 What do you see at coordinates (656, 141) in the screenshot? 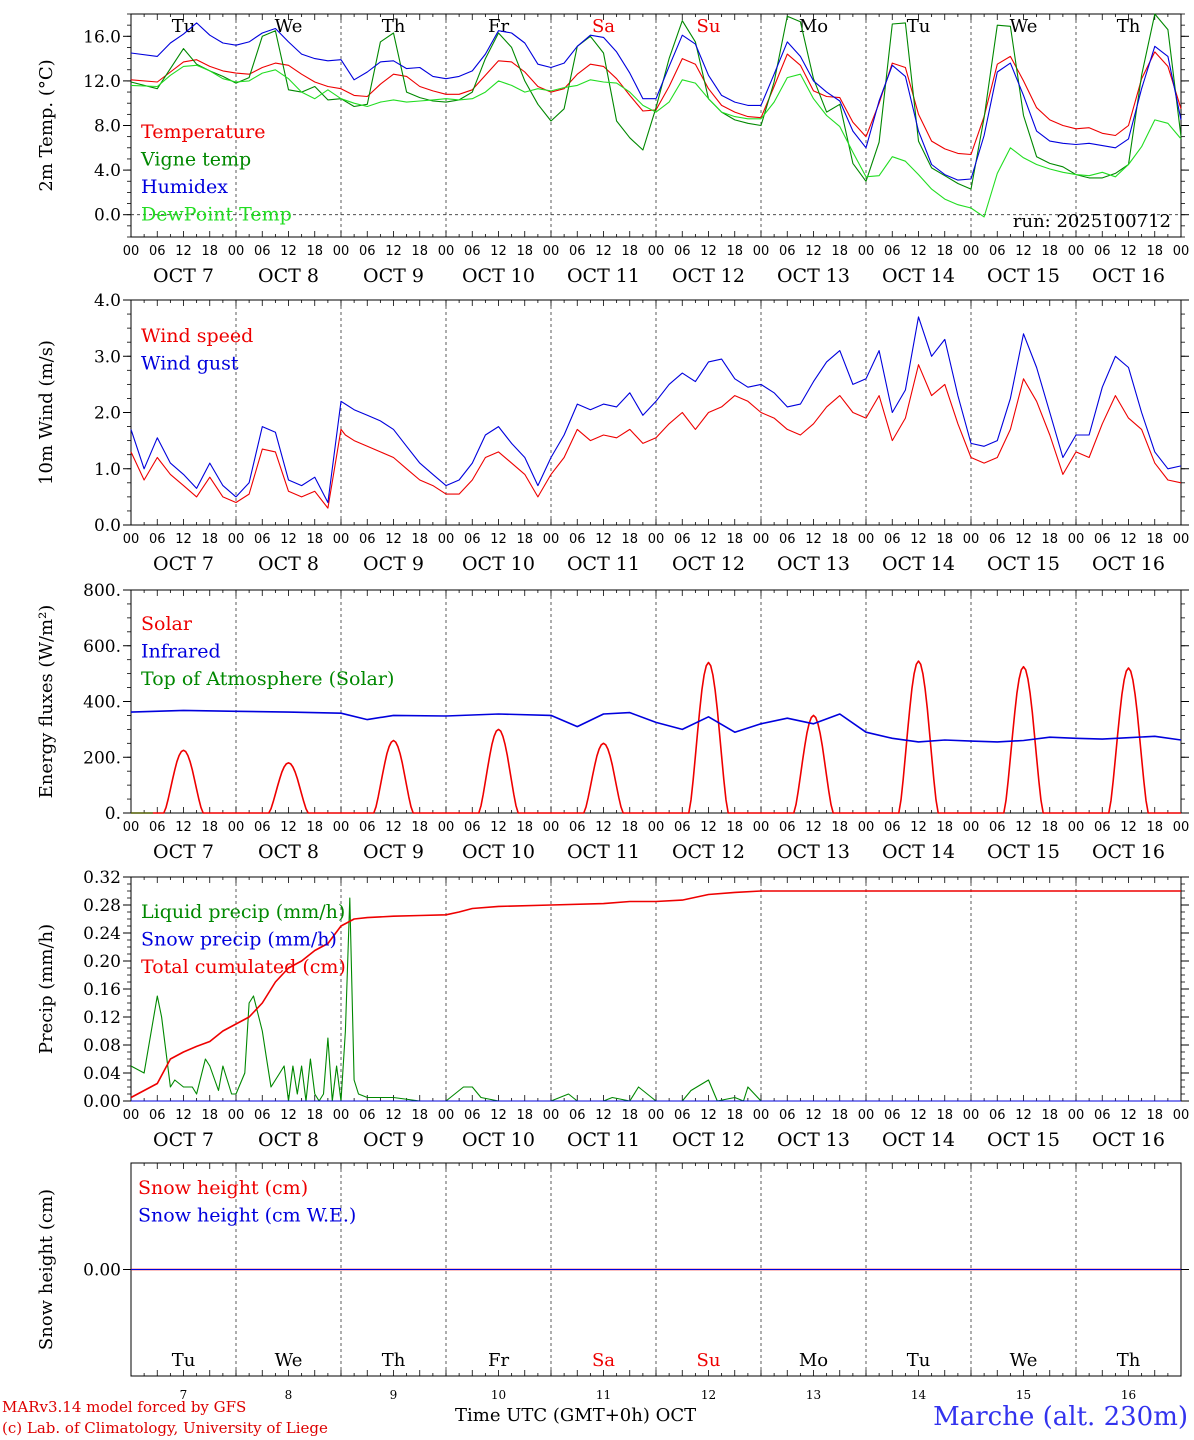
I see `series-line-dewpoint-temp` at bounding box center [656, 141].